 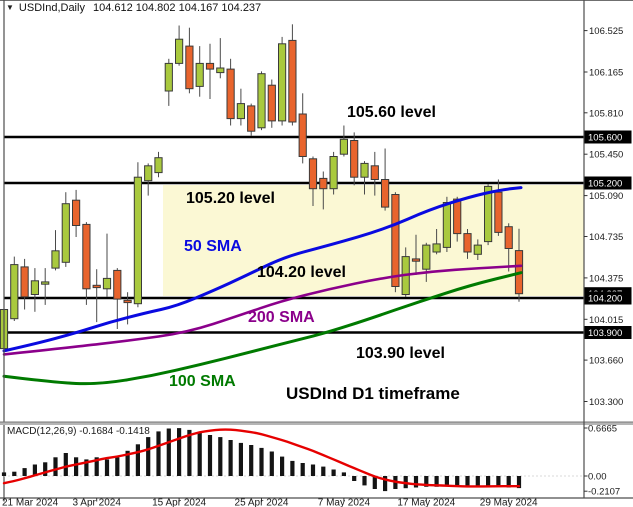 I want to click on symbol-dropdown-icon: ▼, so click(x=10, y=7).